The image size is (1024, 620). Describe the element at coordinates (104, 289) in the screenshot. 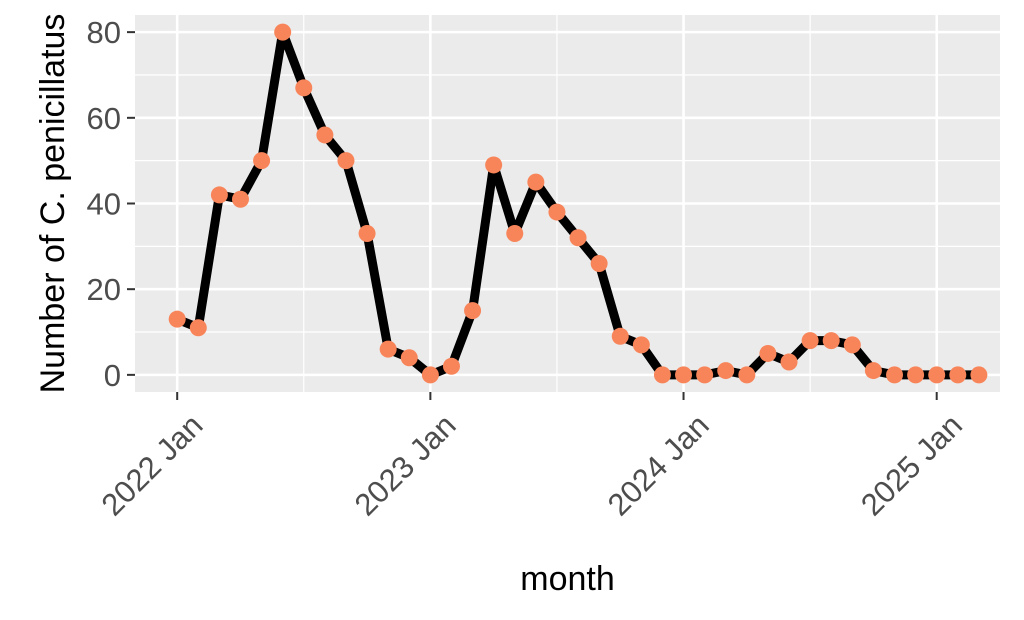

I see `y-tick-label: 20` at that location.